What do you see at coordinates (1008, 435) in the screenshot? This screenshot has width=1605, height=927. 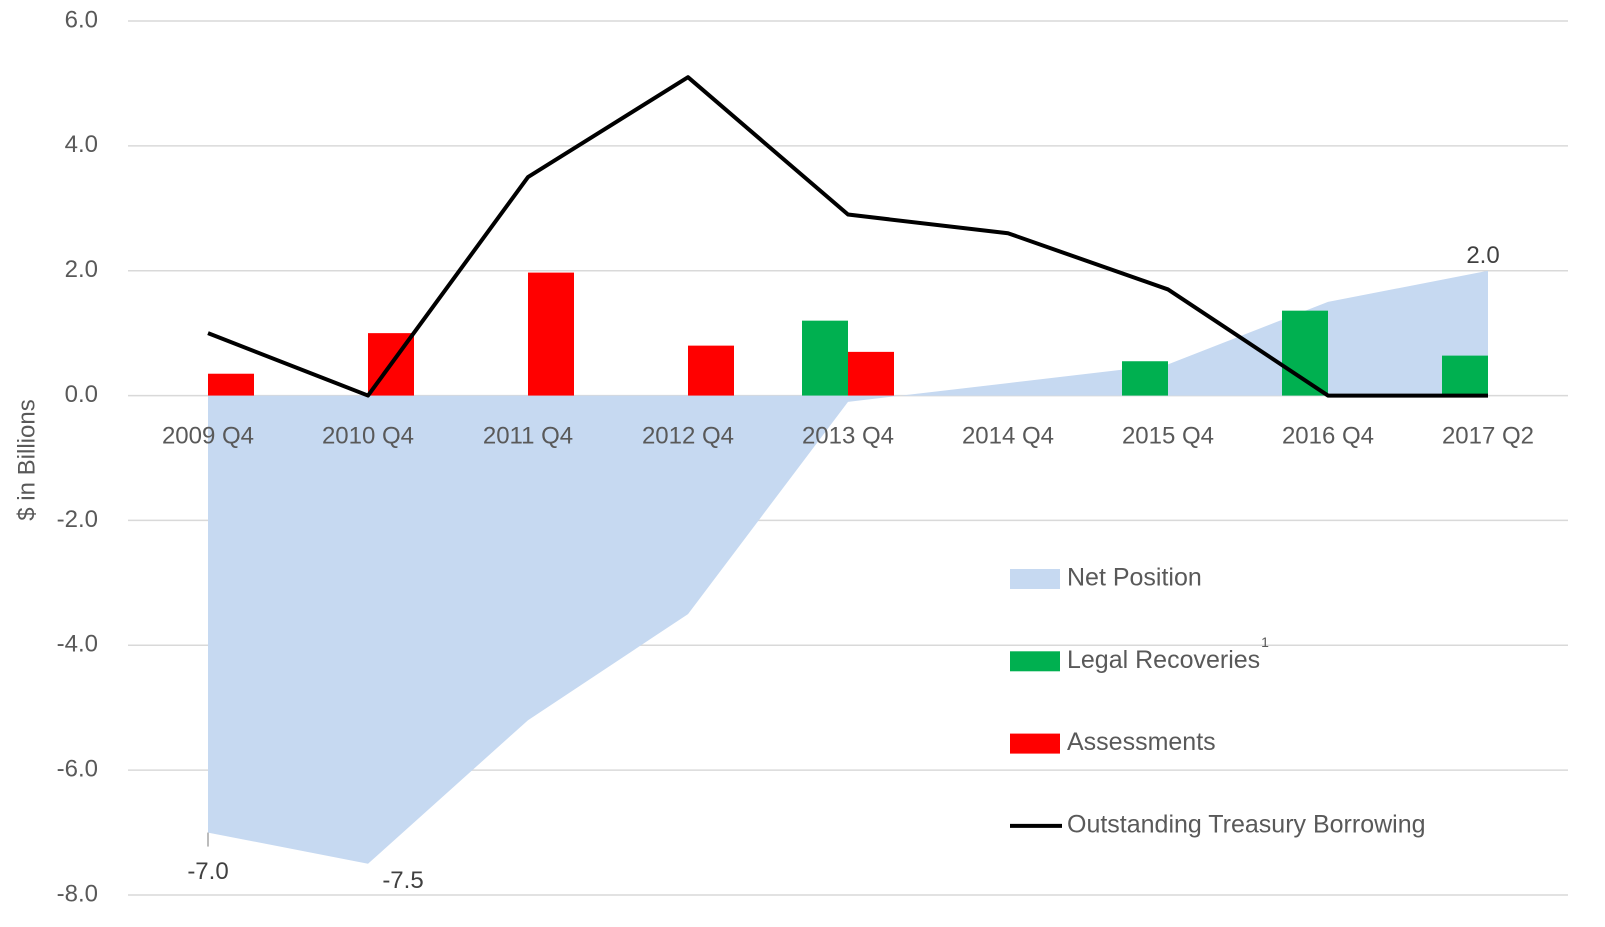 I see `x-tick-label: 2014 Q4` at bounding box center [1008, 435].